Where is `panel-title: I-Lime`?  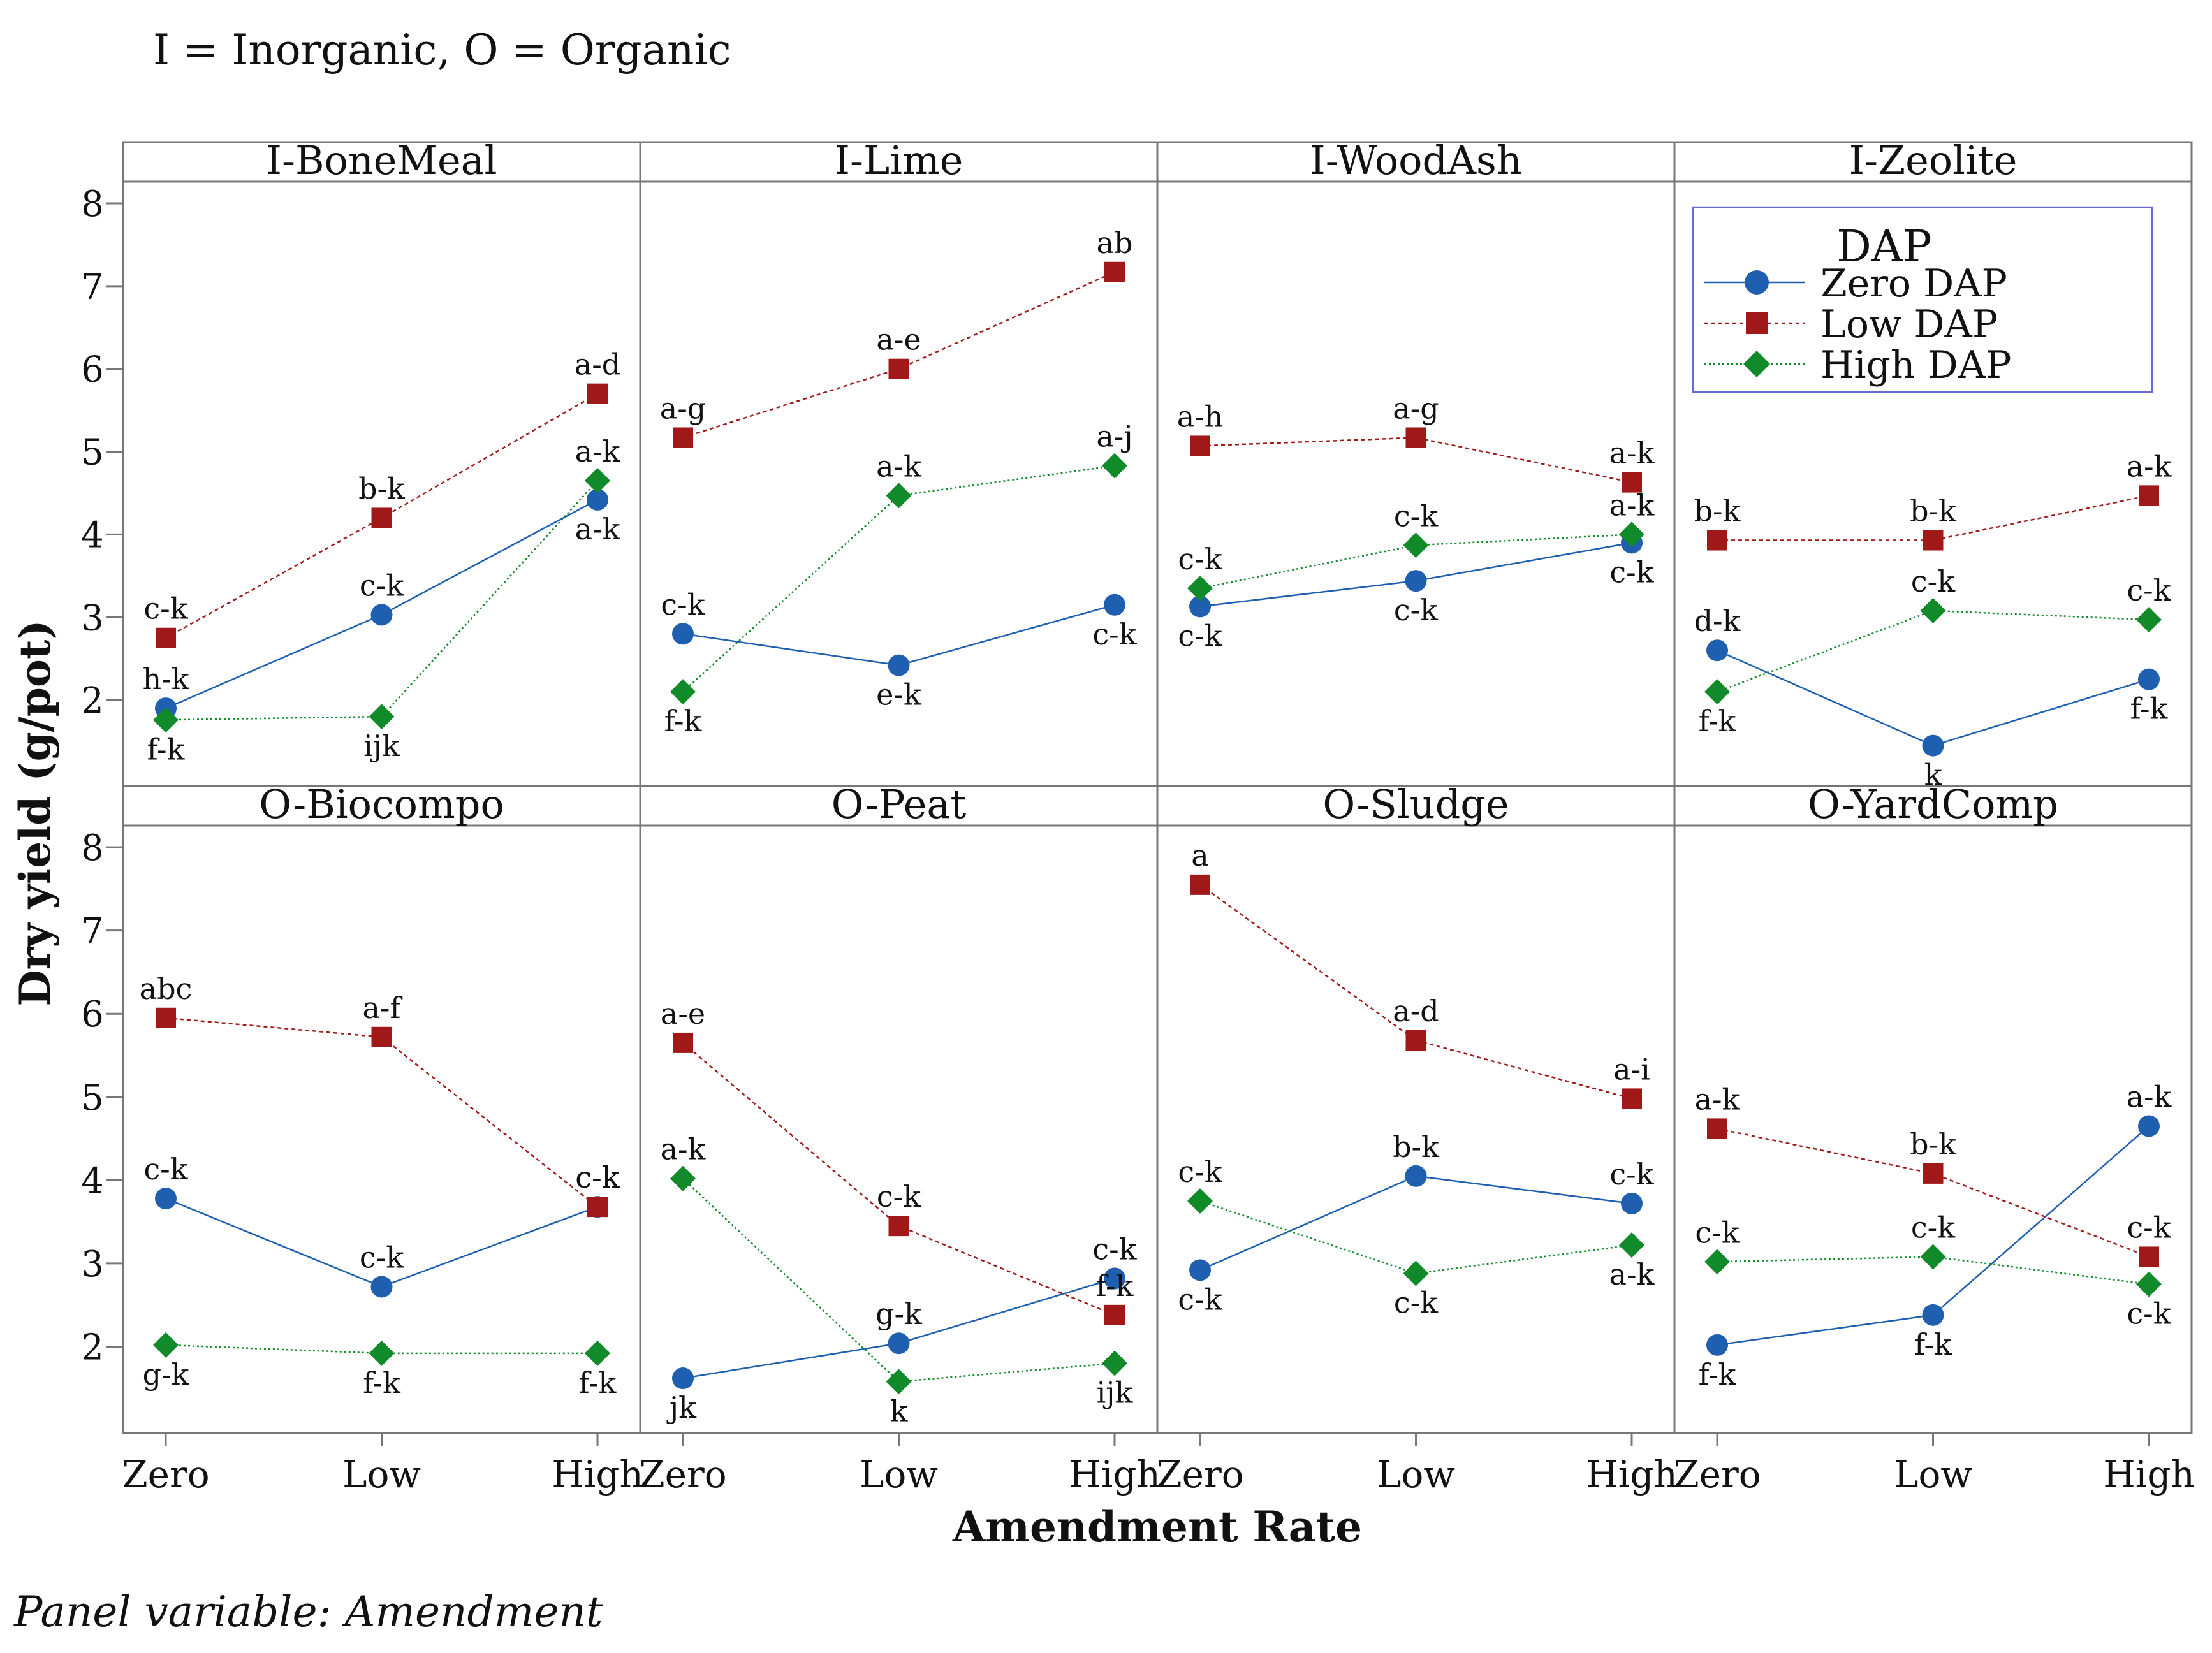
panel-title: I-Lime is located at coordinates (899, 160).